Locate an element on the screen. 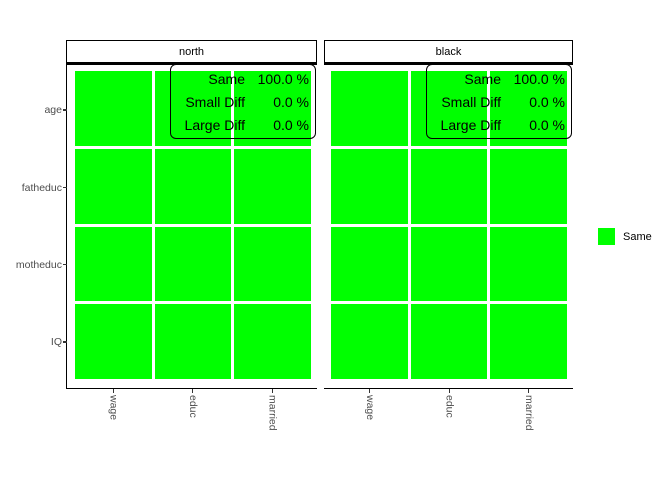  x-axis-line-north is located at coordinates (191, 389).